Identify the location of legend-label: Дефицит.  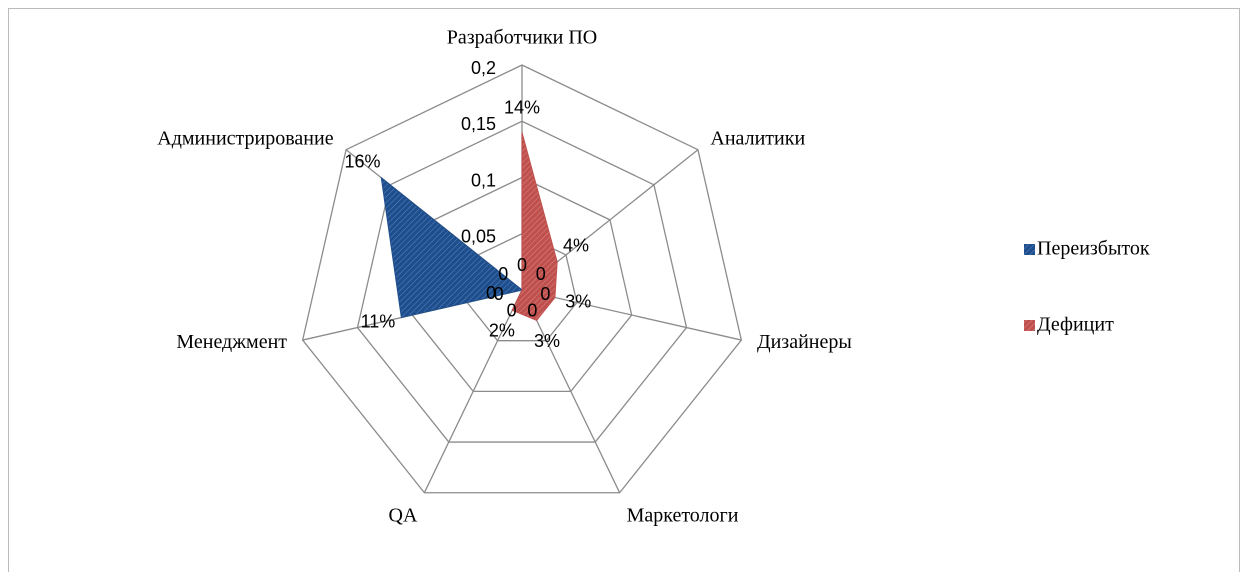
(1075, 325).